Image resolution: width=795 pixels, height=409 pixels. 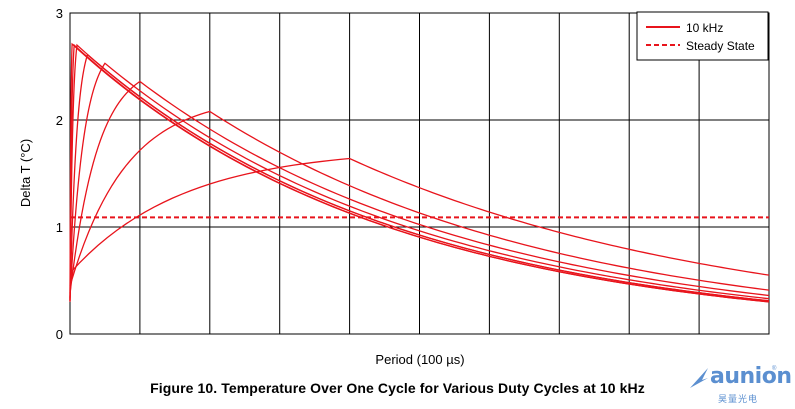 What do you see at coordinates (59, 174) in the screenshot?
I see `y-tick-labels: 0 1 2 3` at bounding box center [59, 174].